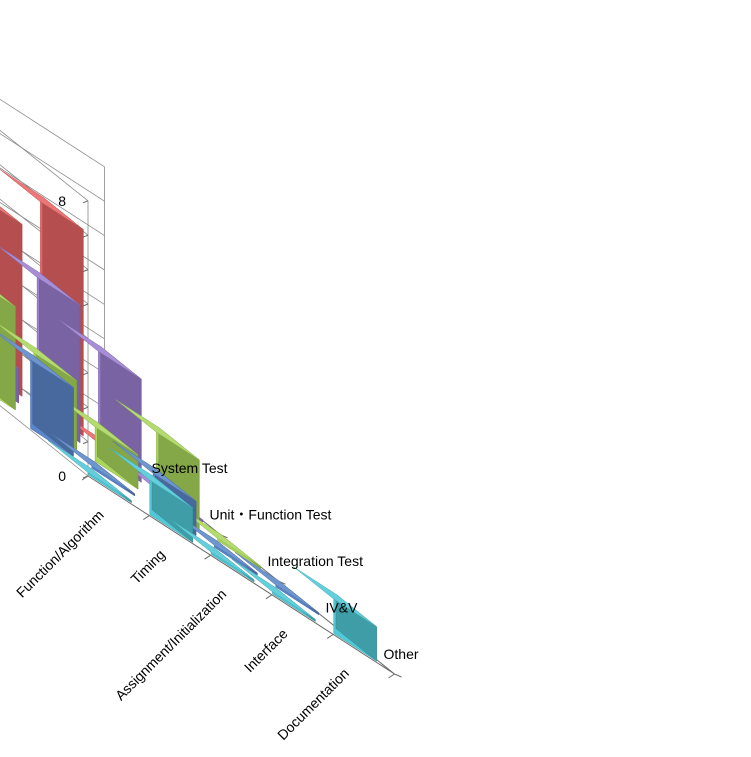  What do you see at coordinates (62, 201) in the screenshot?
I see `z-tick-label: 8` at bounding box center [62, 201].